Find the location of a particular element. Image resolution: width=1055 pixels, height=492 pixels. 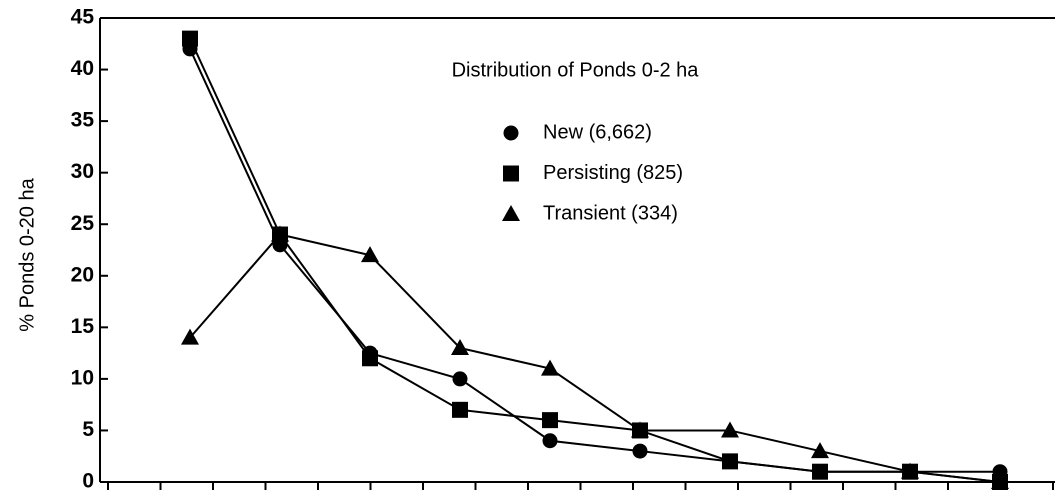

y-tick-label: 15 is located at coordinates (83, 326).